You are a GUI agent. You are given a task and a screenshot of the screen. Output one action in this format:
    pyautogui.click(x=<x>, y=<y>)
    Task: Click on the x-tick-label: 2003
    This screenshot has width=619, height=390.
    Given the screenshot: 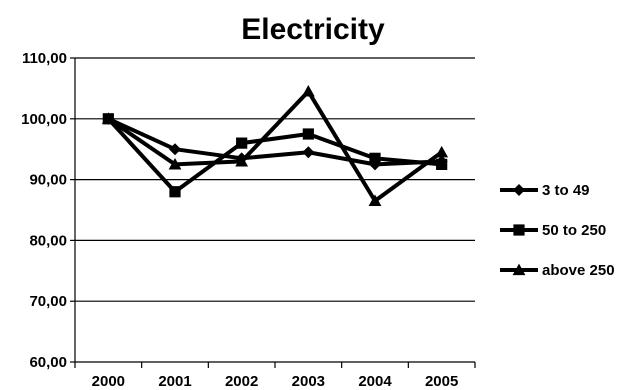 What is the action you would take?
    pyautogui.click(x=308, y=381)
    